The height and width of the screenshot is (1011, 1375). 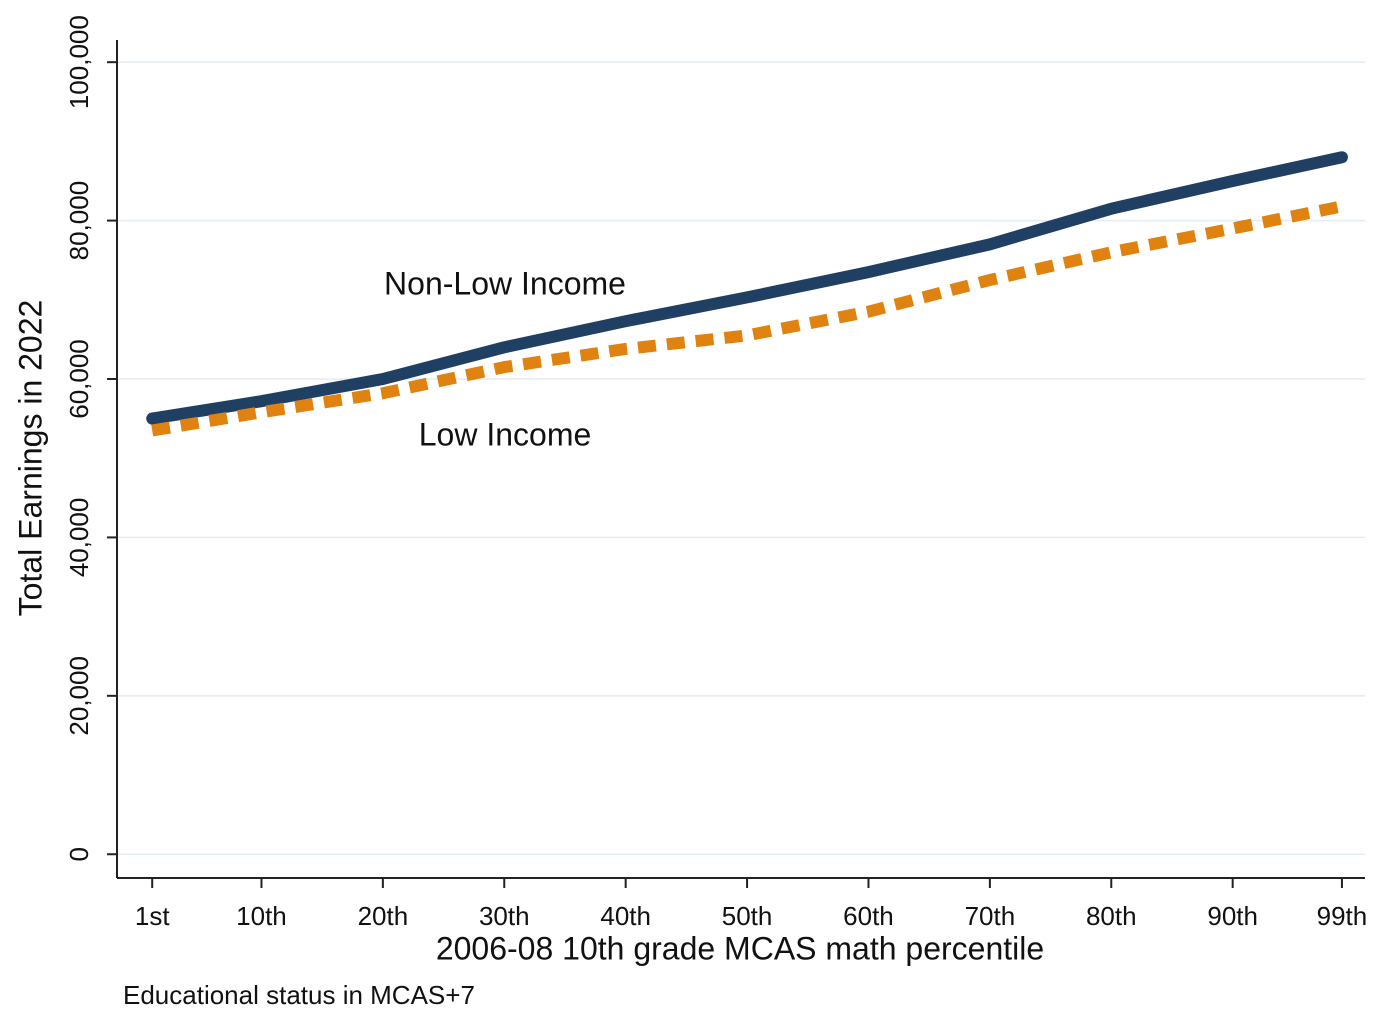 What do you see at coordinates (505, 283) in the screenshot?
I see `series-label: Non-Low Income` at bounding box center [505, 283].